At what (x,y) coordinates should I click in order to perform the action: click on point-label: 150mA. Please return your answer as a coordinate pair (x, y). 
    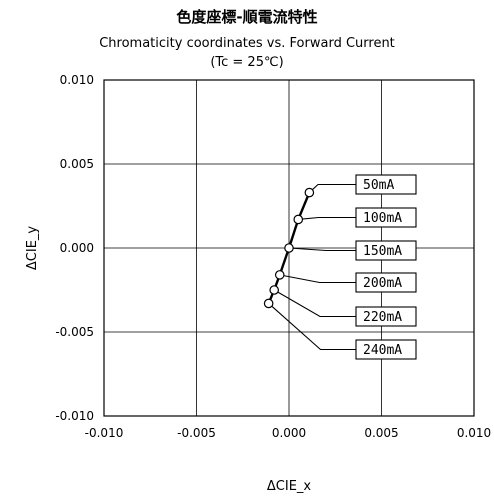
    Looking at the image, I should click on (382, 251).